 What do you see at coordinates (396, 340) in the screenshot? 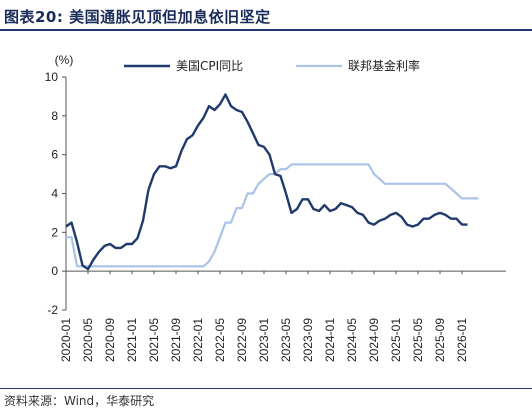
I see `x-tick-label: 2025-01` at bounding box center [396, 340].